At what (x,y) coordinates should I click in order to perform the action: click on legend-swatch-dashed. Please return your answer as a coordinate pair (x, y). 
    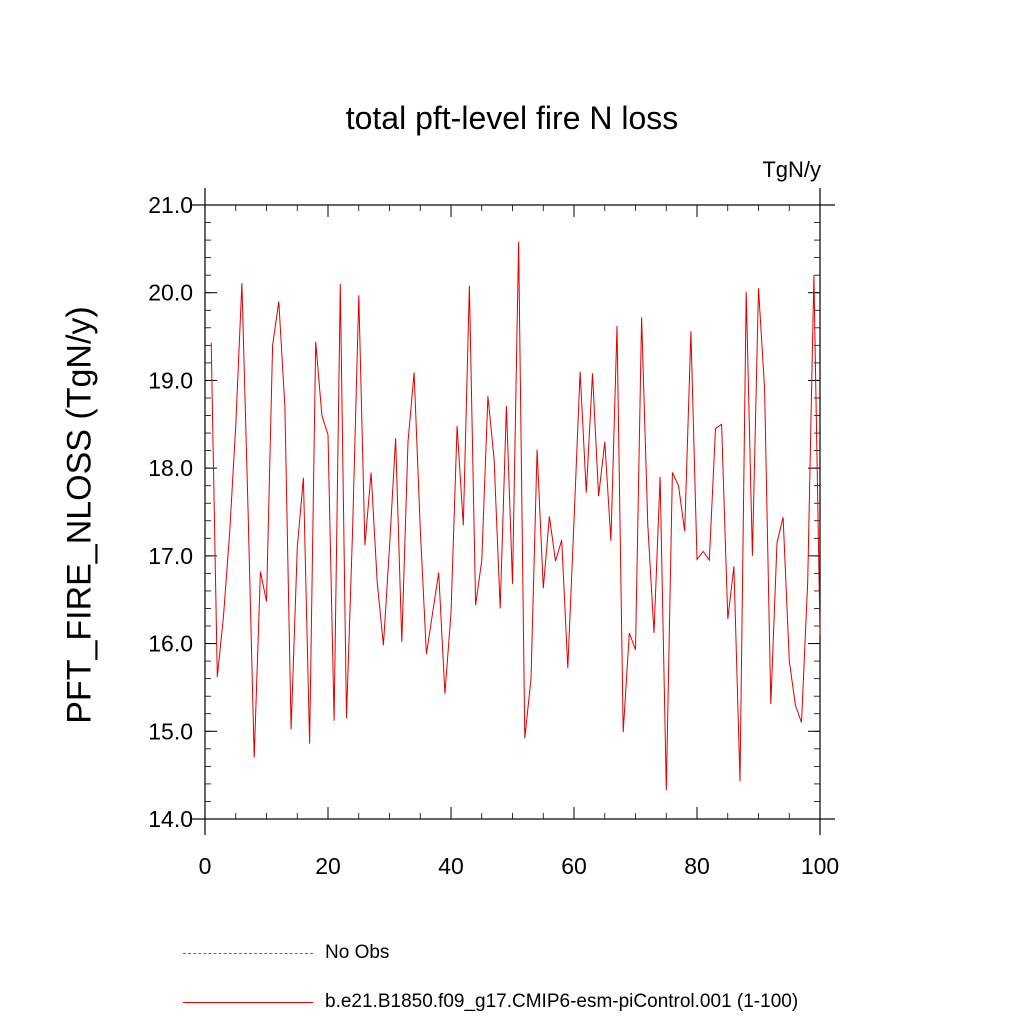
    Looking at the image, I should click on (248, 953).